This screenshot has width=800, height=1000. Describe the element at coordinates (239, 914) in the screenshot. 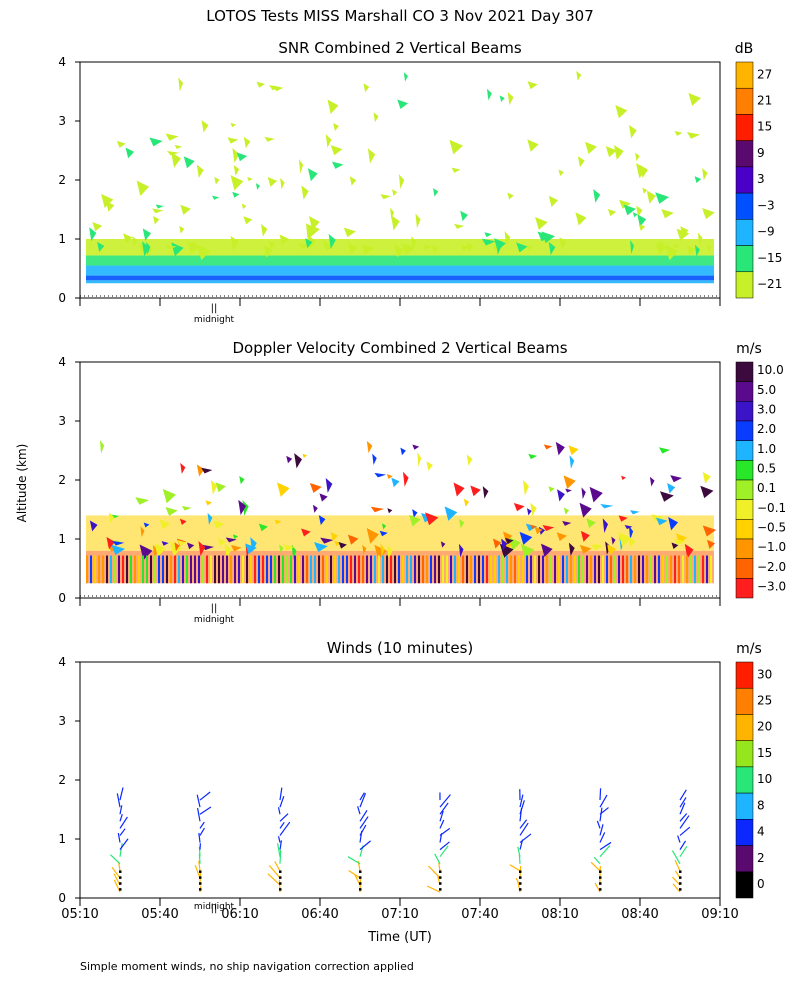

I see `x-tick-label: 06:10` at that location.